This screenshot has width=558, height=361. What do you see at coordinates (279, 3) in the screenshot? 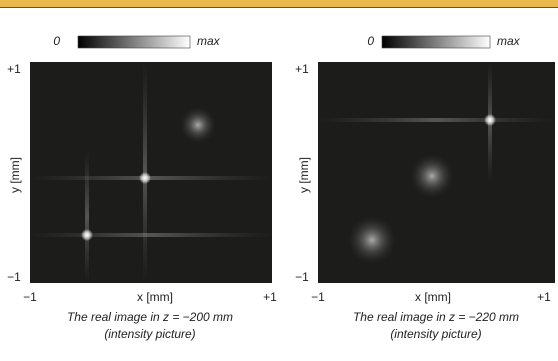
I see `top-bar` at bounding box center [279, 3].